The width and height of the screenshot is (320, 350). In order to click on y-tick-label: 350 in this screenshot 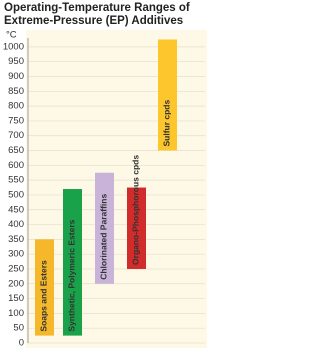, I will do `click(16, 239)`.